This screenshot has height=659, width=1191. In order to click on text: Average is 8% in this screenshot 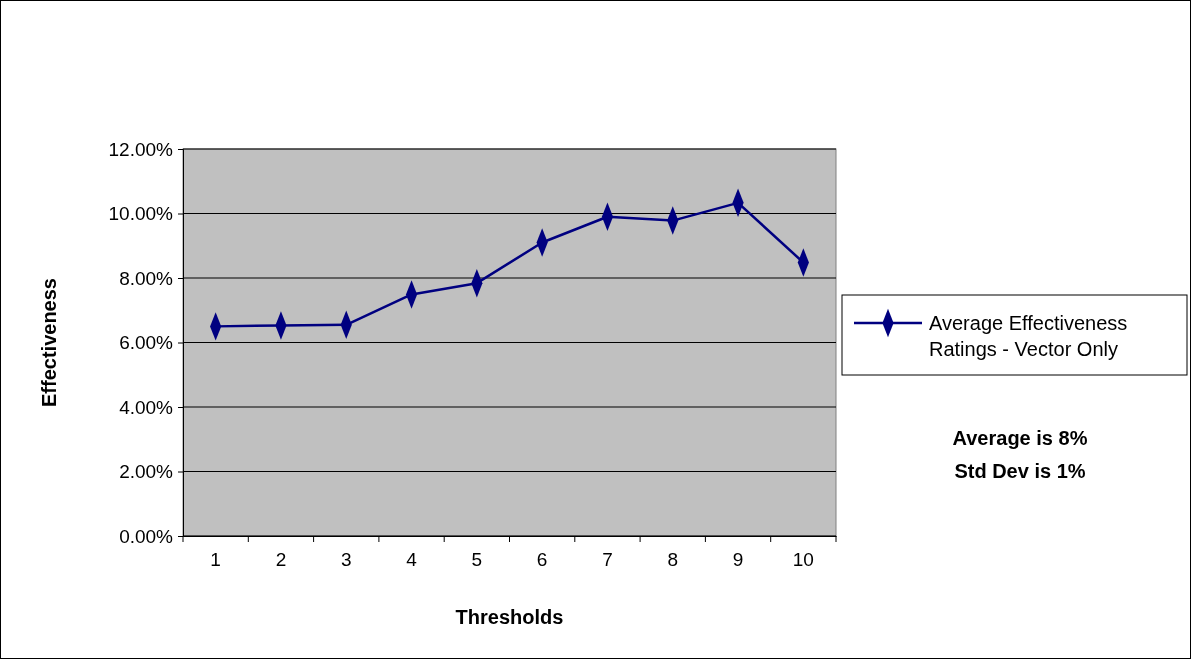, I will do `click(1020, 438)`.